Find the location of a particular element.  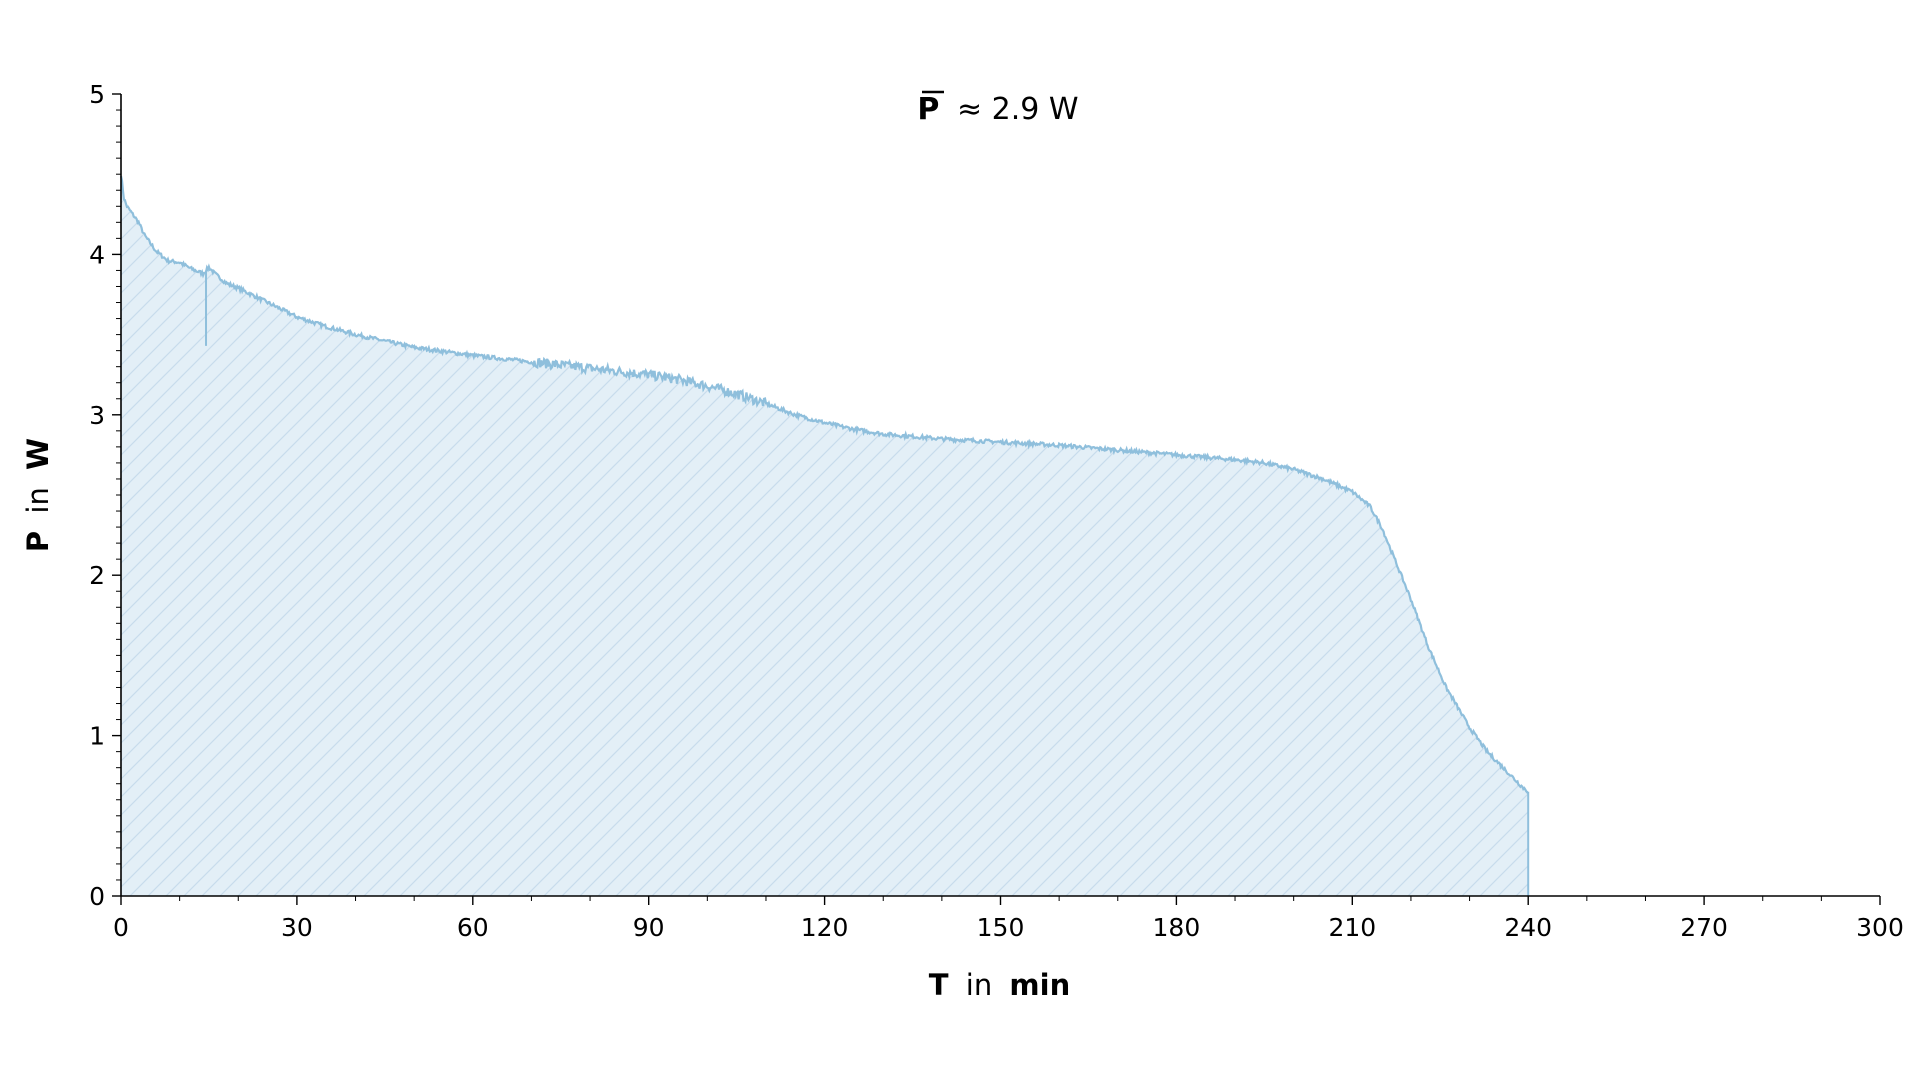

y-axis-label: P in W is located at coordinates (38, 495).